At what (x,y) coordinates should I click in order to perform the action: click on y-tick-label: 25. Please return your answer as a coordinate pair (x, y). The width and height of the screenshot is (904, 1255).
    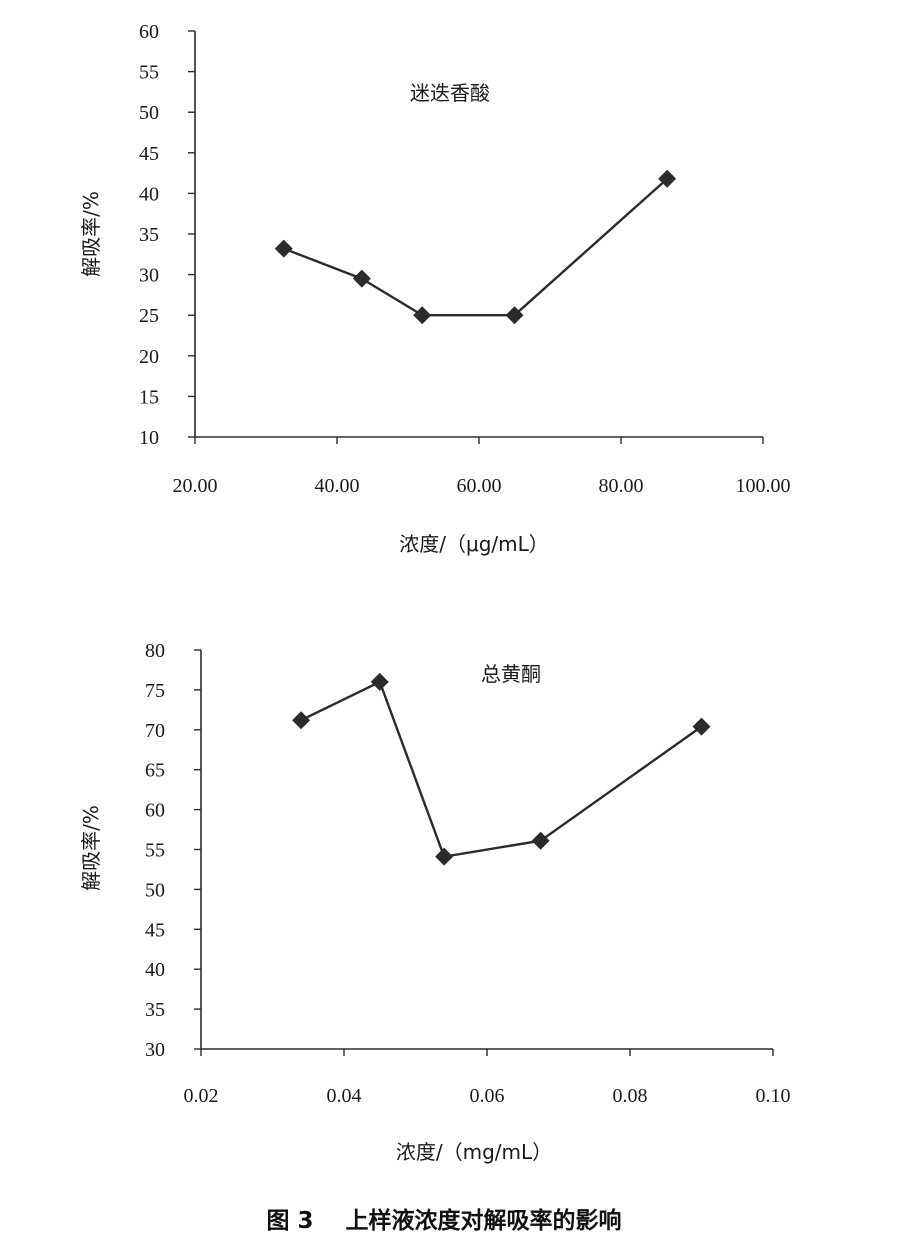
    Looking at the image, I should click on (149, 316).